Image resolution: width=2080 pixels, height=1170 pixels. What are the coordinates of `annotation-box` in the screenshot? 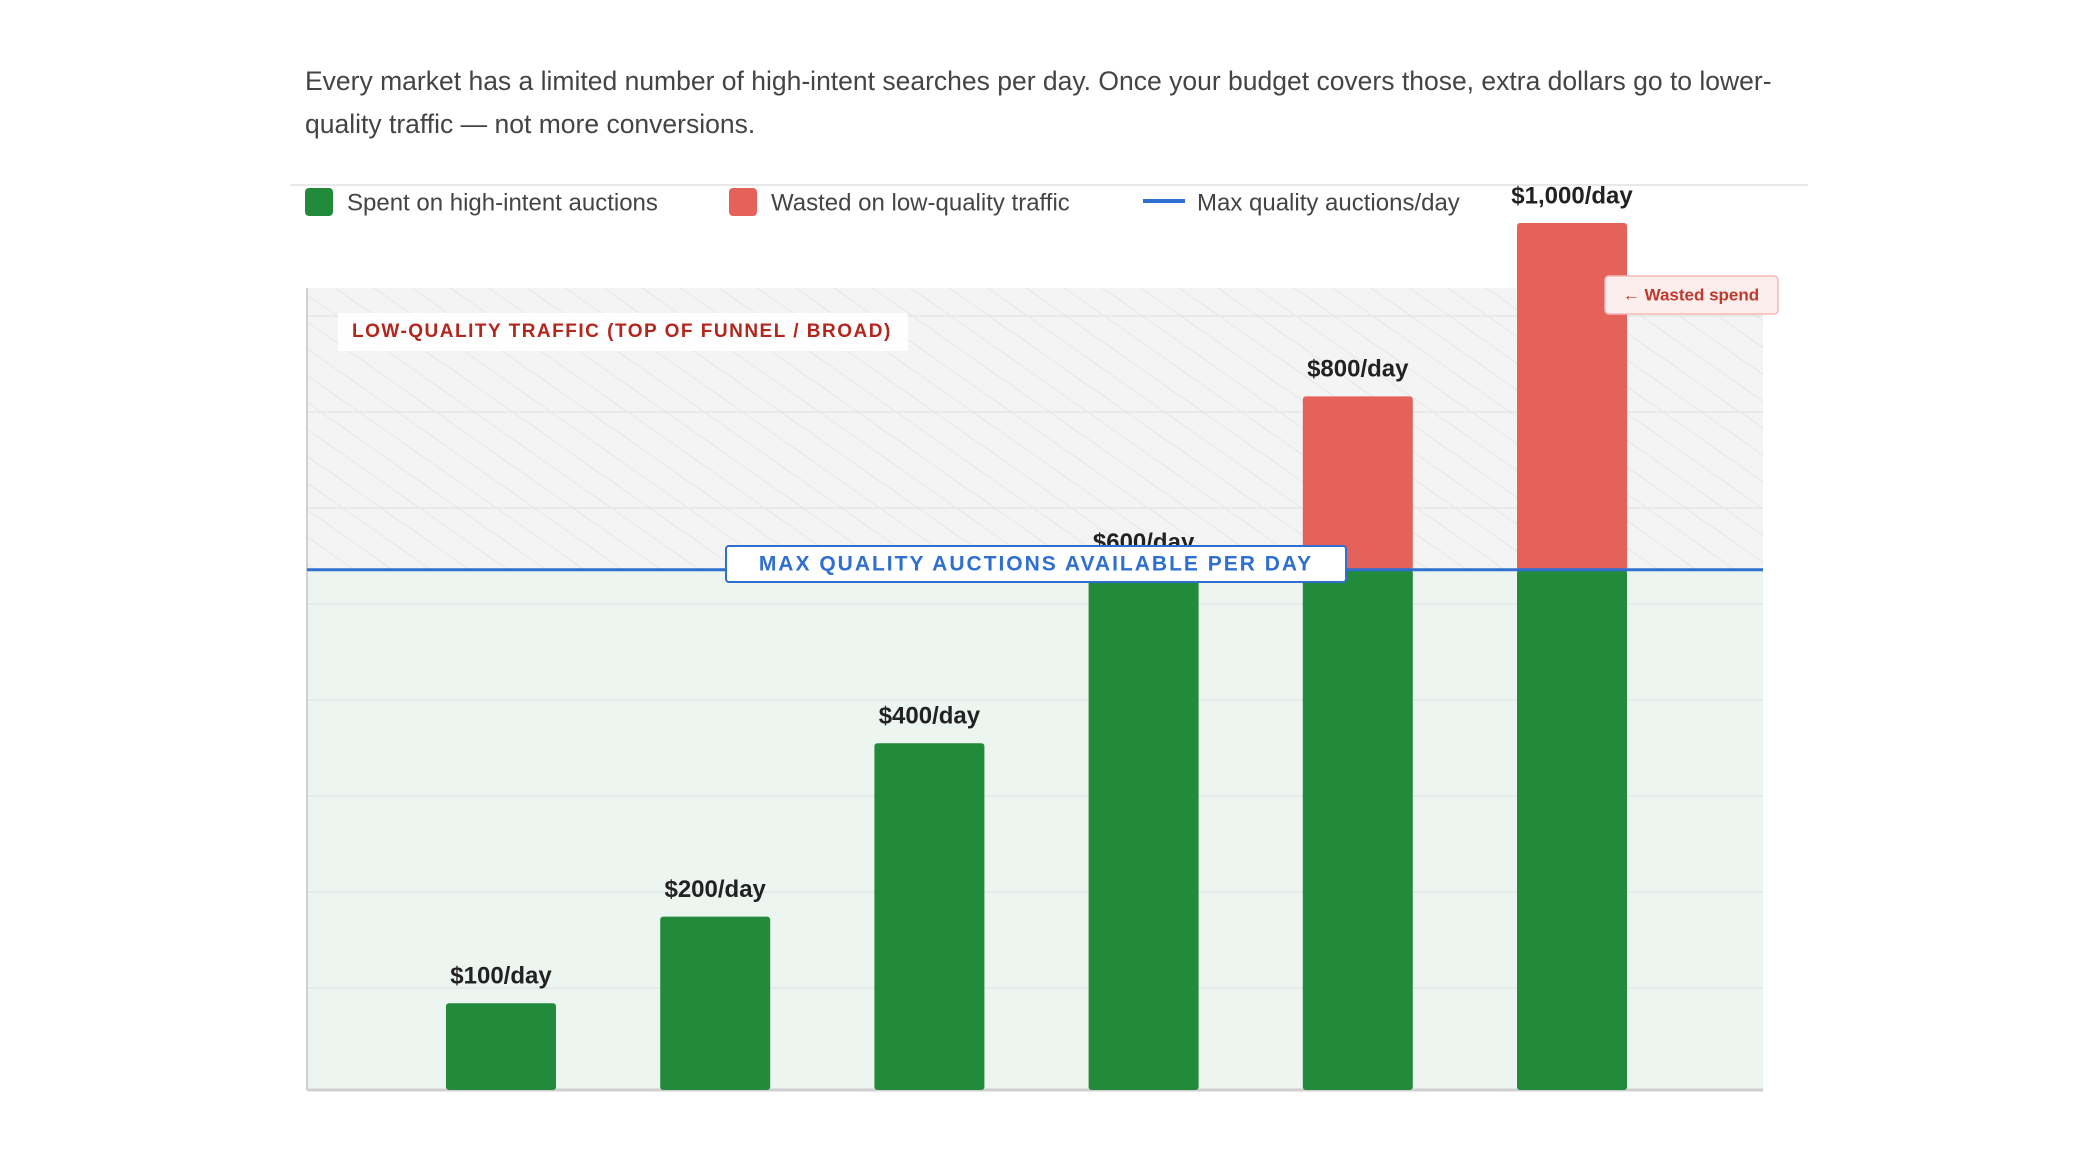 It's located at (623, 332).